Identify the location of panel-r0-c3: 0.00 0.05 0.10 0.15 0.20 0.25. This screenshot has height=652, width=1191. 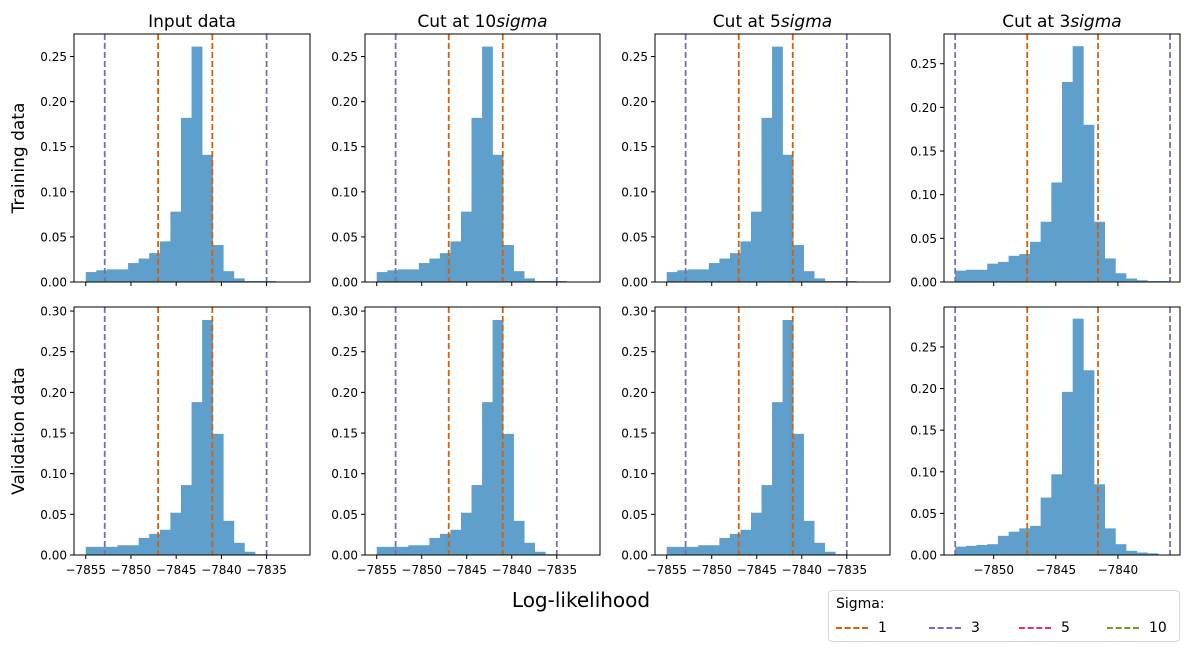
(1045, 161).